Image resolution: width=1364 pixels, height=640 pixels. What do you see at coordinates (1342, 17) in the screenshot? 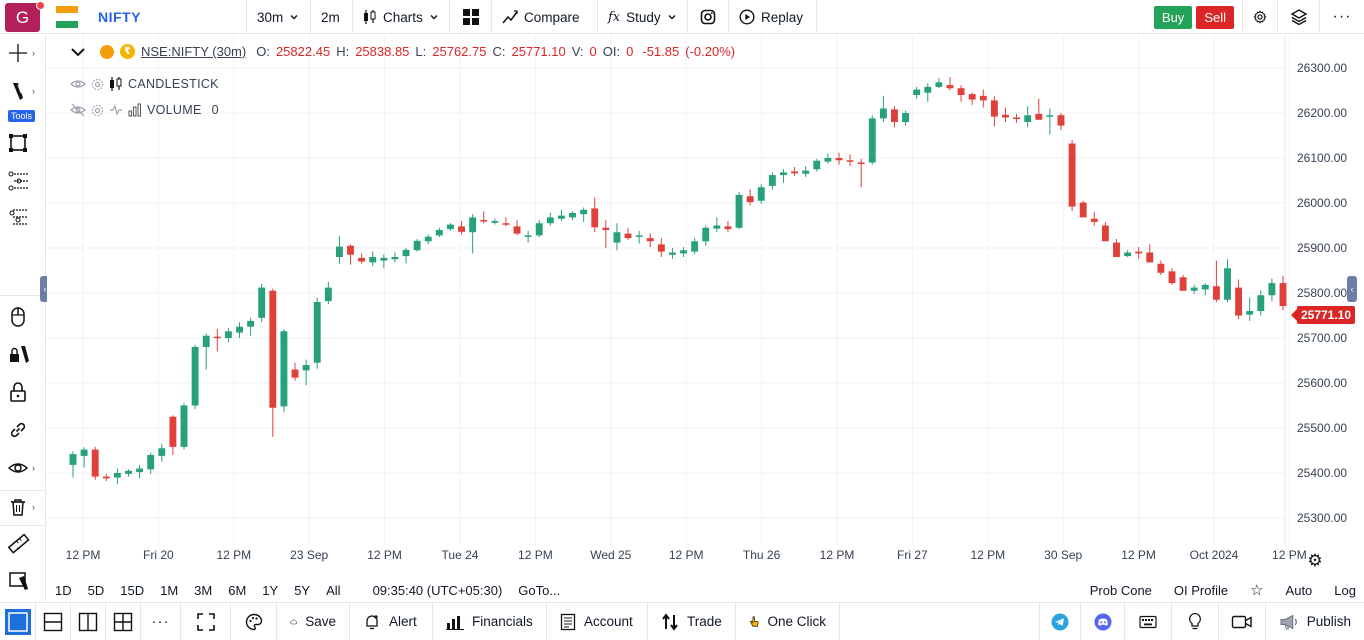
I see `more-options-button: ···` at bounding box center [1342, 17].